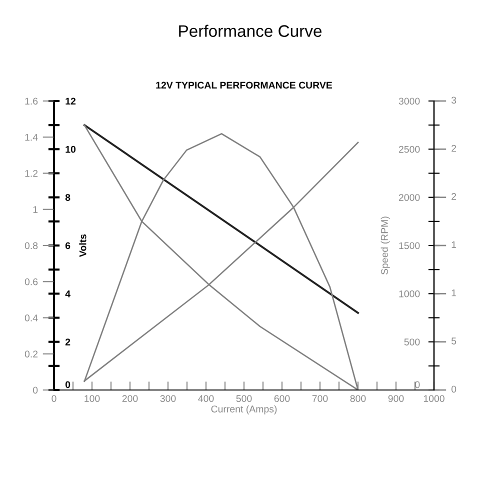 This screenshot has width=500, height=500. I want to click on y3-tick-label: 1.2, so click(31, 173).